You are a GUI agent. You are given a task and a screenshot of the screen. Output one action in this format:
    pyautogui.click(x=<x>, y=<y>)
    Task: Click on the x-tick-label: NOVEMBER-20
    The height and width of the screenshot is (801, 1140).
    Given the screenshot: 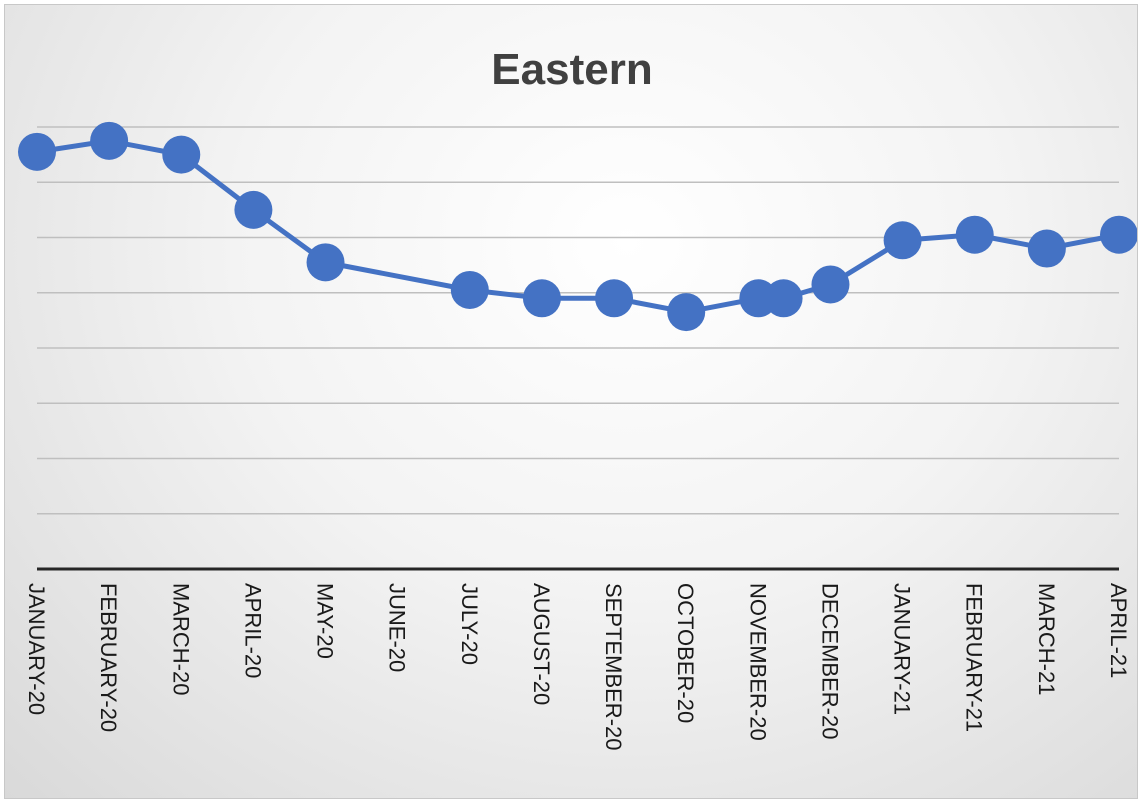 What is the action you would take?
    pyautogui.click(x=757, y=662)
    